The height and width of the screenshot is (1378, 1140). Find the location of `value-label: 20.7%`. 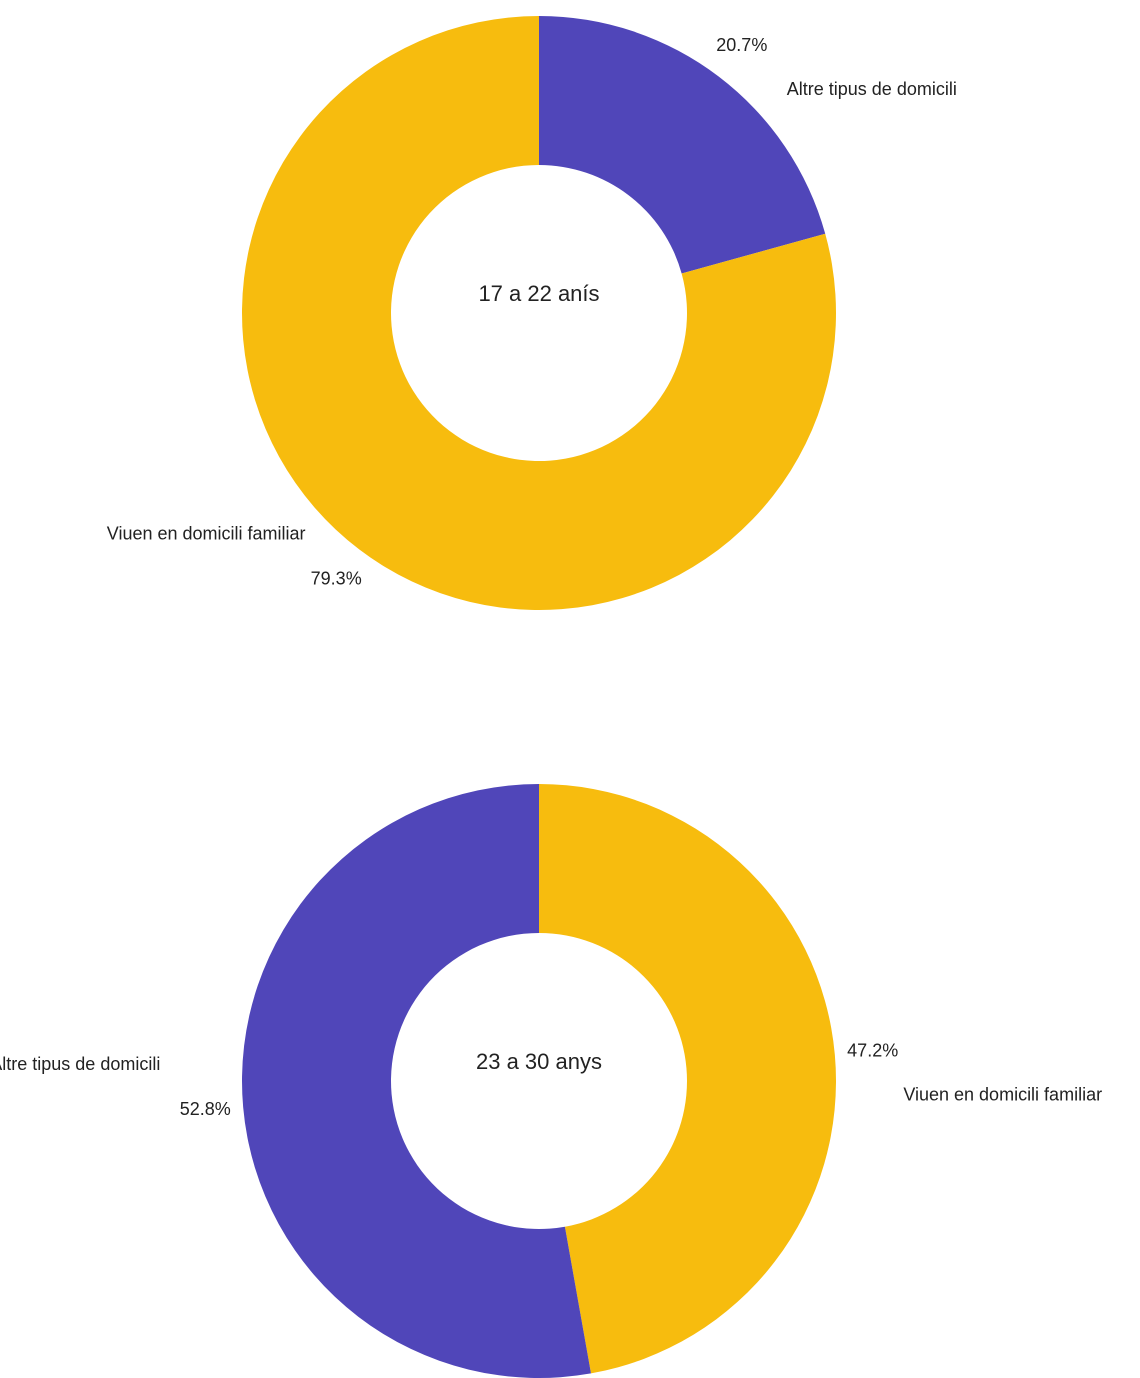

value-label: 20.7% is located at coordinates (741, 45).